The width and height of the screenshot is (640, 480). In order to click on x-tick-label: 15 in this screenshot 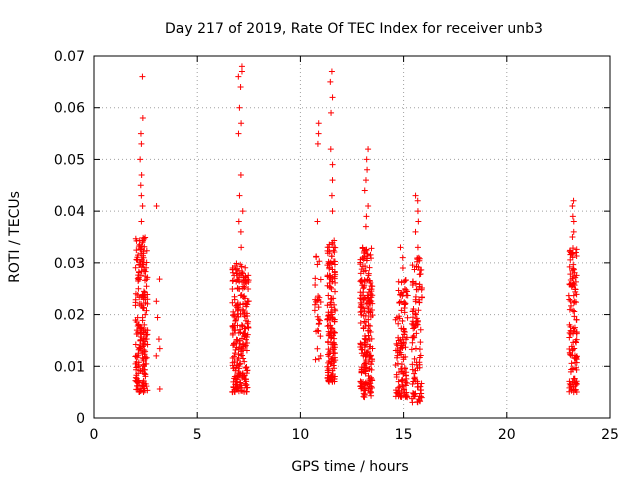, I will do `click(404, 435)`.